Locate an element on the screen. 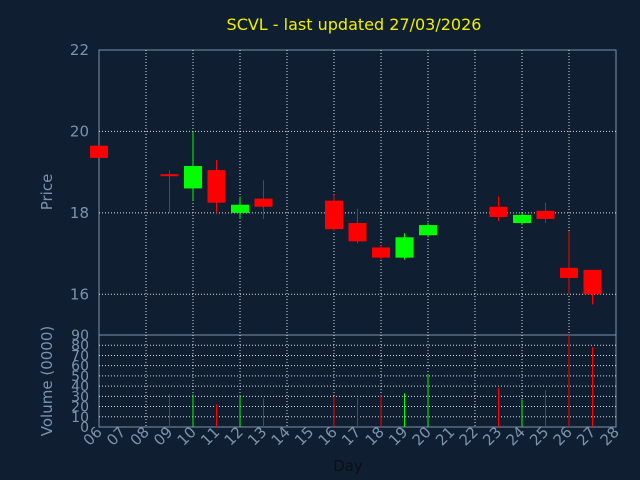 Image resolution: width=640 pixels, height=480 pixels. x-axis-label: Day is located at coordinates (348, 466).